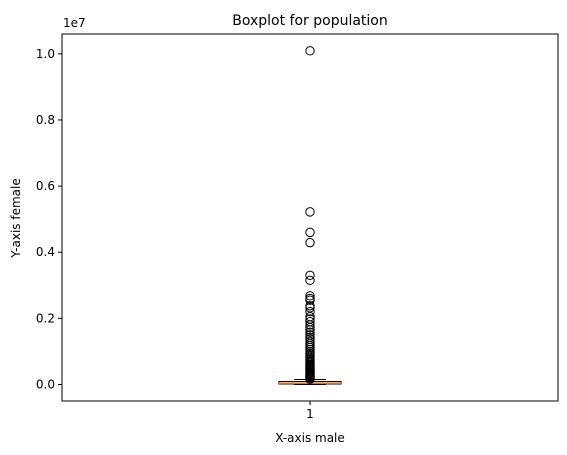 This screenshot has height=455, width=567. What do you see at coordinates (45, 186) in the screenshot?
I see `y-tick-label: 0.6` at bounding box center [45, 186].